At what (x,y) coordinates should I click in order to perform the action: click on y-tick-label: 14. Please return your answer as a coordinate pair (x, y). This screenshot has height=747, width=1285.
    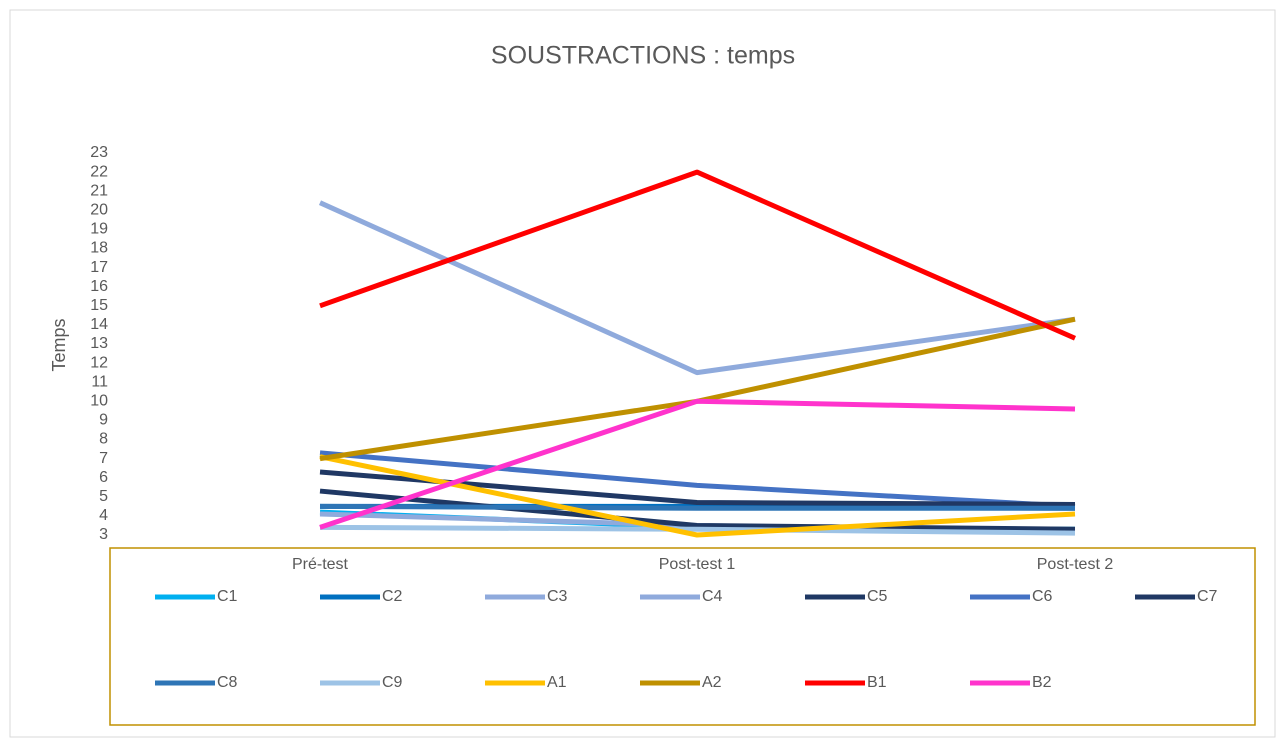
    Looking at the image, I should click on (99, 324).